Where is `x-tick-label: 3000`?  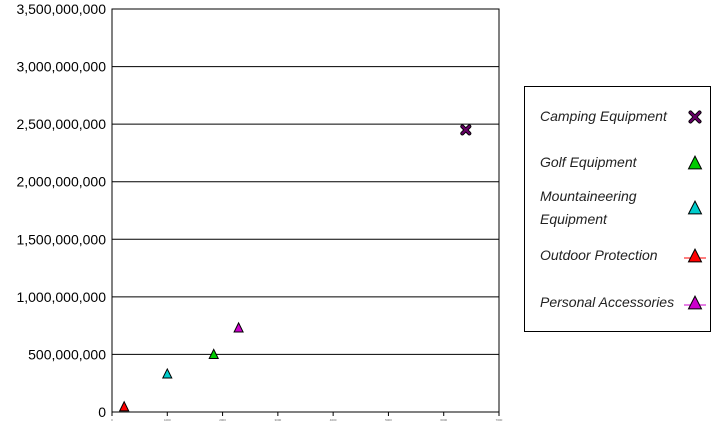 x-tick-label: 3000 is located at coordinates (278, 420).